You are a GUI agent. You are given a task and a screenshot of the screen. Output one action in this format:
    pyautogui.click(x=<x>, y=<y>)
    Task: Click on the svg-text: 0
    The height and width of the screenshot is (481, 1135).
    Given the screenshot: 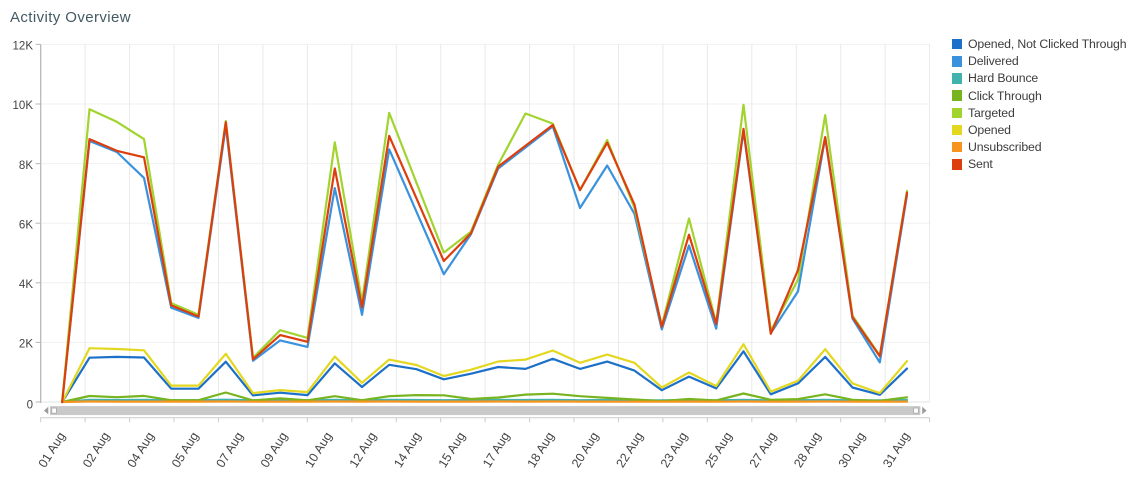 What is the action you would take?
    pyautogui.click(x=30, y=405)
    